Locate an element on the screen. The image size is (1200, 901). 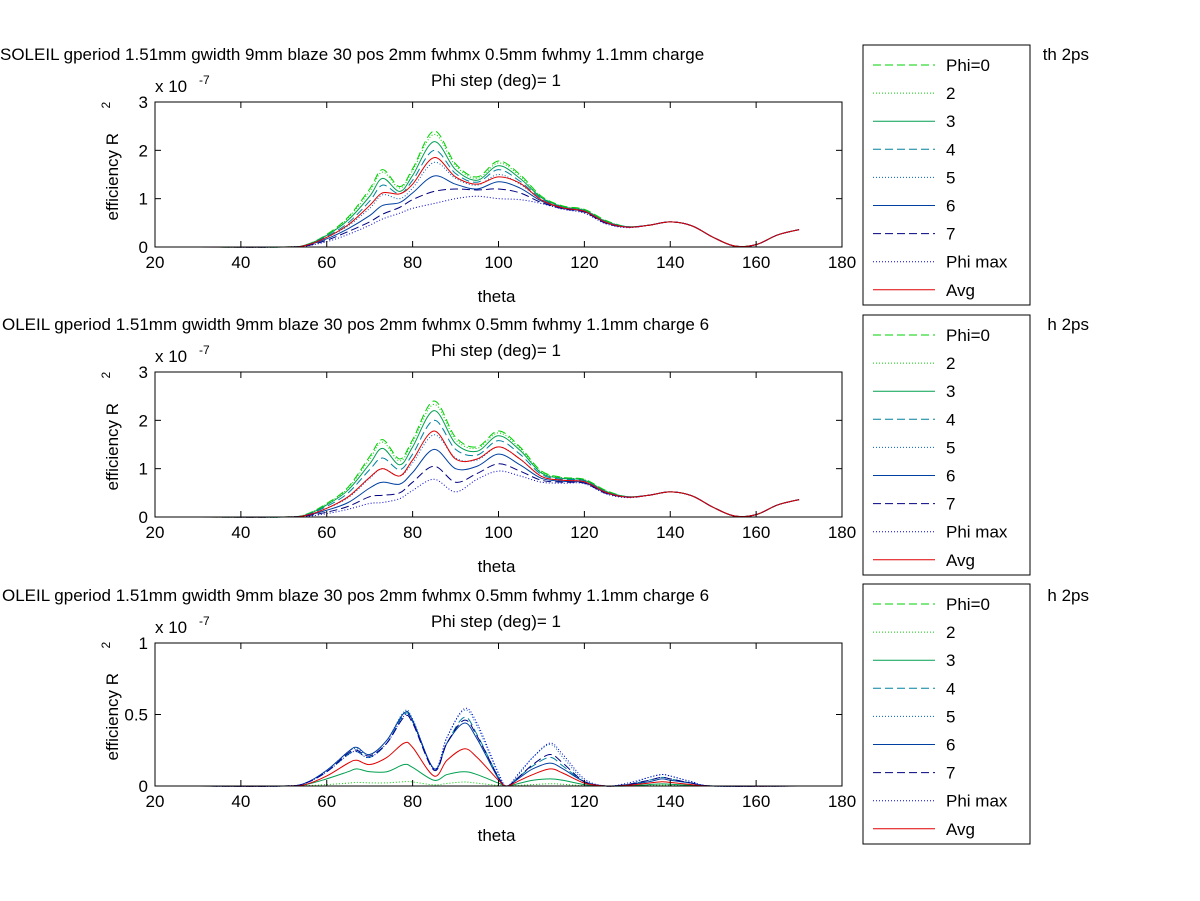
y-tick-label: 0.5 is located at coordinates (136, 715).